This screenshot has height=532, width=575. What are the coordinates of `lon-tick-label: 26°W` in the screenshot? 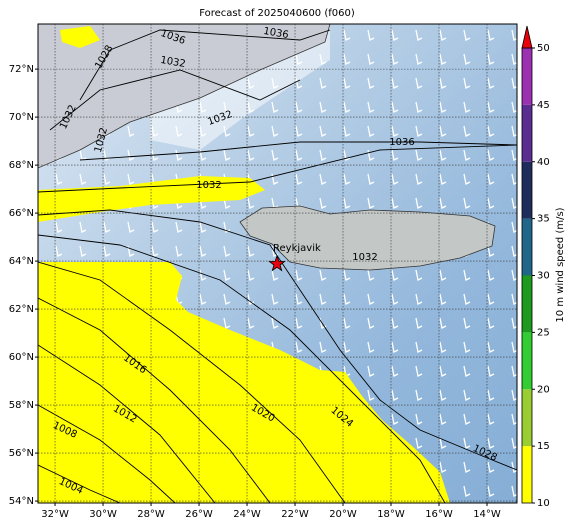 It's located at (199, 514).